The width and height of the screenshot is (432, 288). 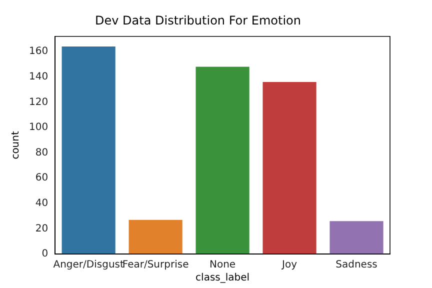 I want to click on x-tick-label: None, so click(x=222, y=265).